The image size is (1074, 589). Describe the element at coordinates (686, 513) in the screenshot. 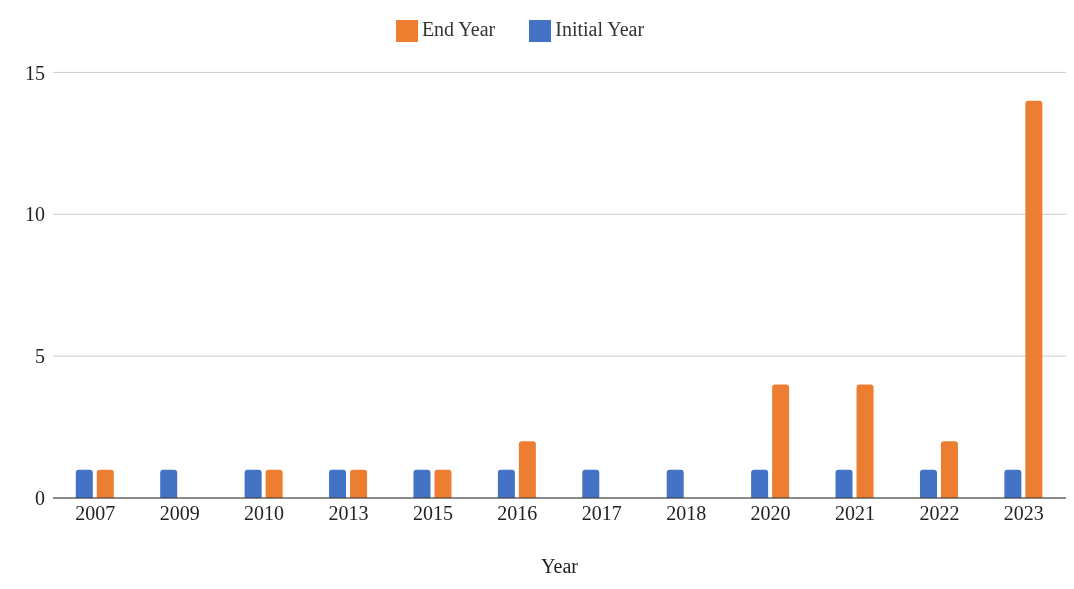

I see `x-tick-label: 2018` at that location.